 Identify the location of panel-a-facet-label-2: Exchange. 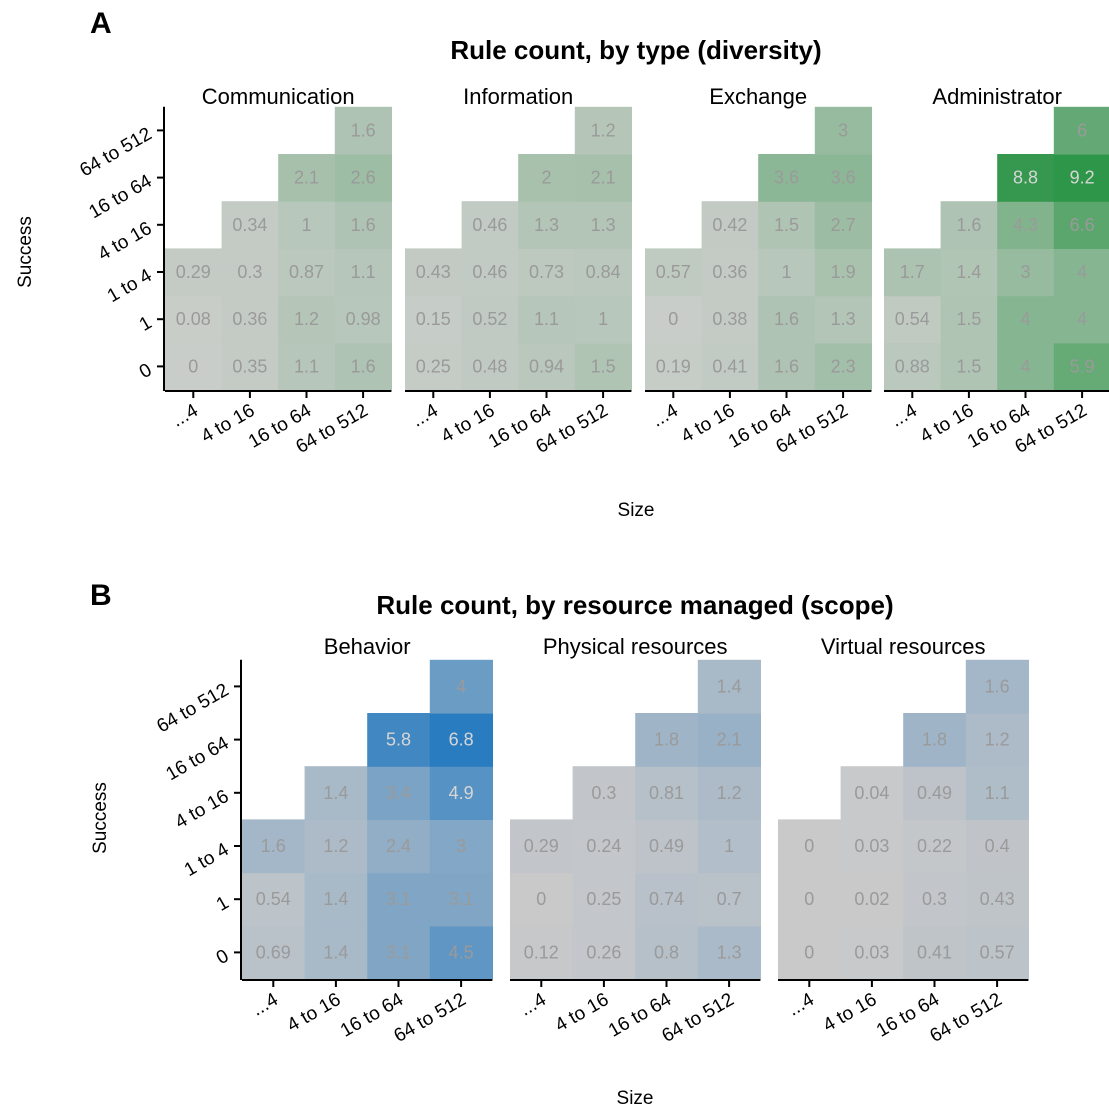
(758, 96).